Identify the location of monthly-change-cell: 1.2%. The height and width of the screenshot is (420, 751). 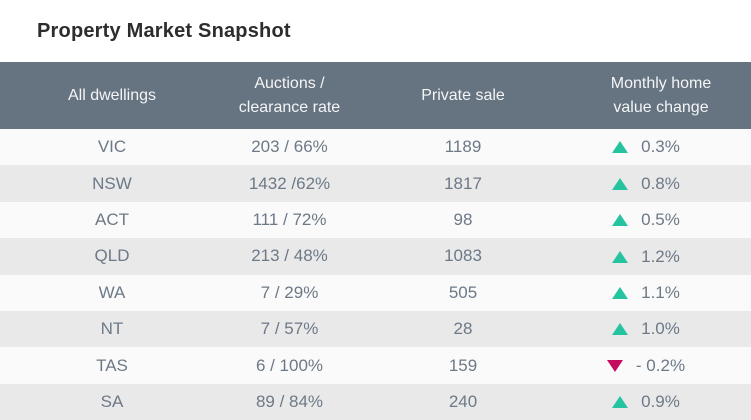
(661, 256).